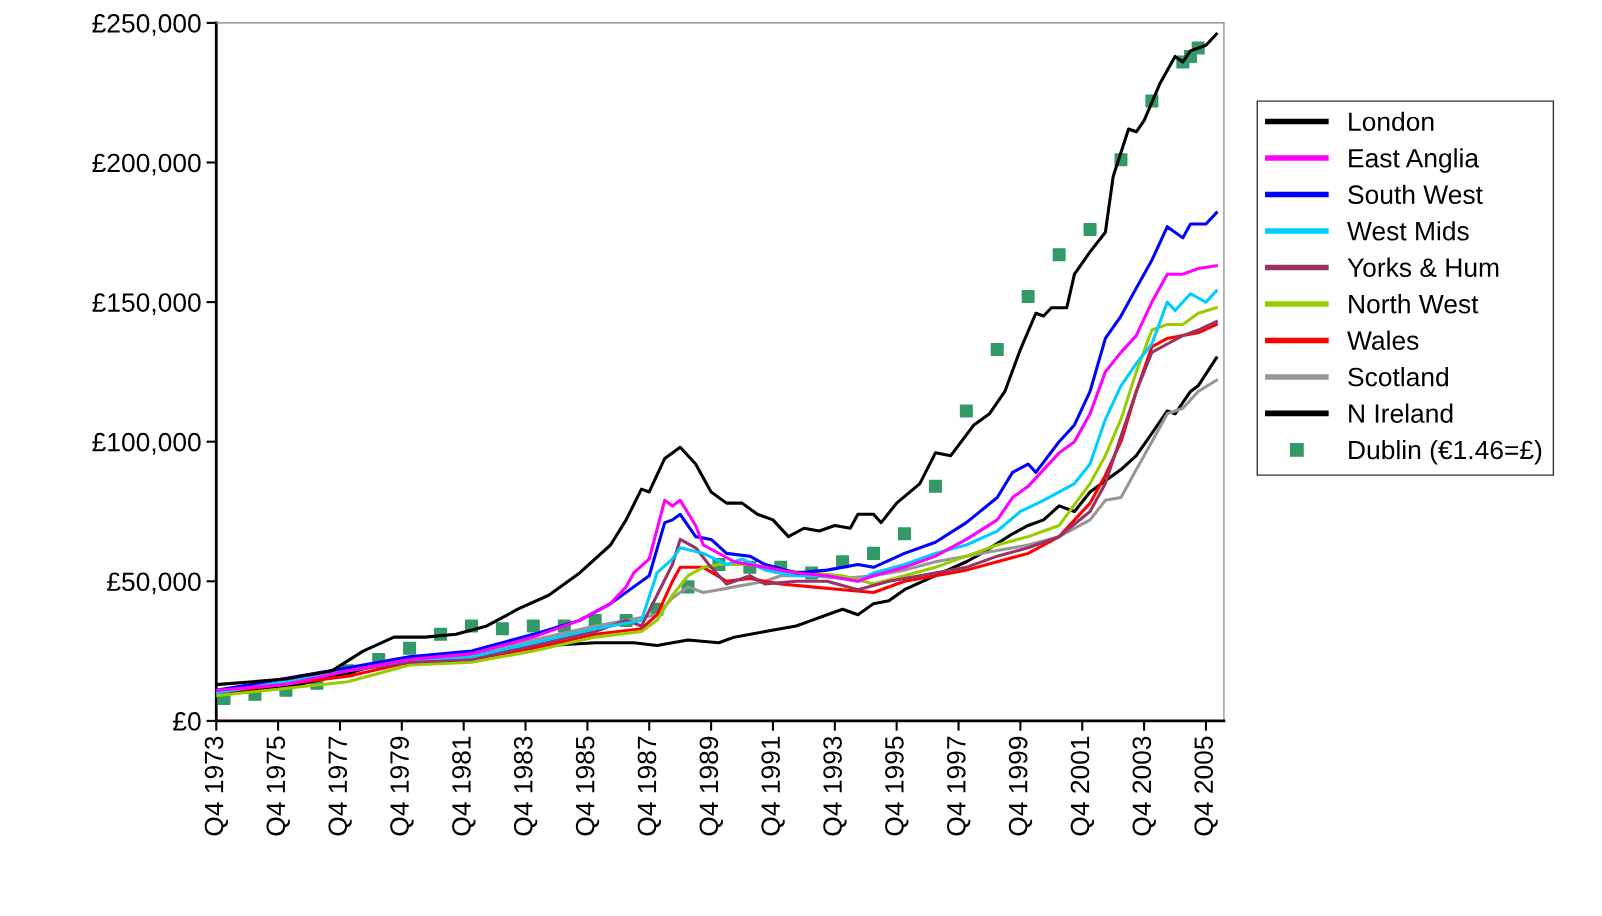 This screenshot has width=1602, height=916. Describe the element at coordinates (464, 786) in the screenshot. I see `x-tick-label: Q4 1981` at that location.